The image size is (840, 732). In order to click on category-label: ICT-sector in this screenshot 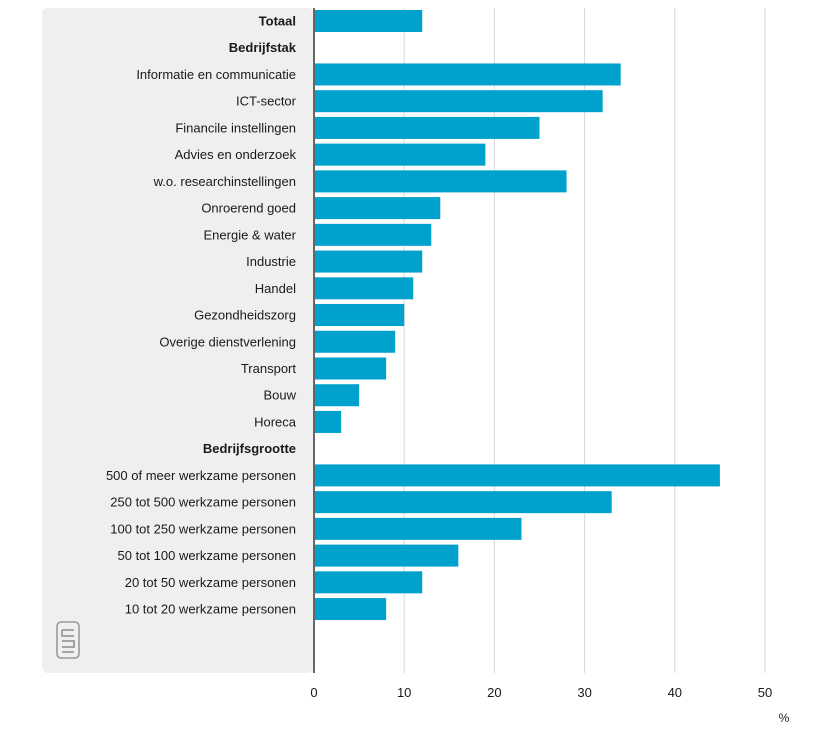, I will do `click(266, 101)`.